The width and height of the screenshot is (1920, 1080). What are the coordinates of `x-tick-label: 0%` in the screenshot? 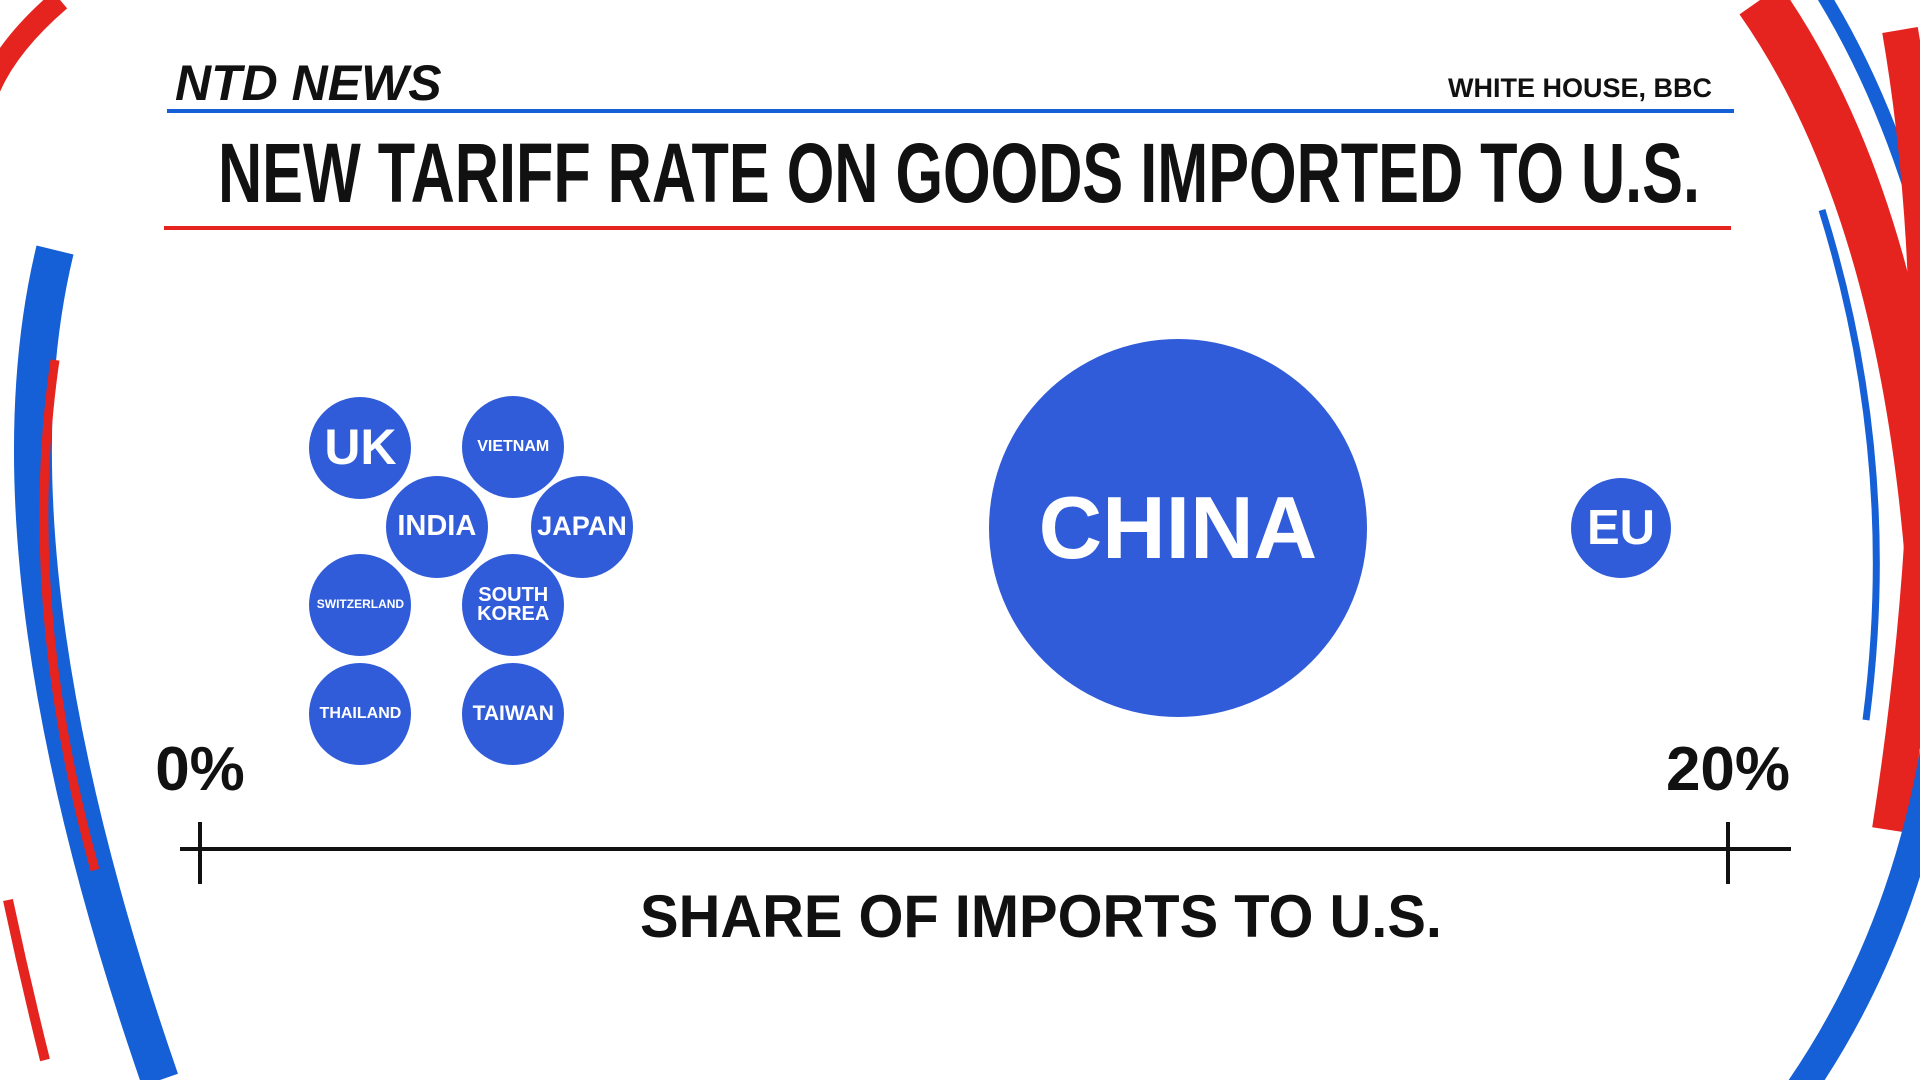 It's located at (200, 769).